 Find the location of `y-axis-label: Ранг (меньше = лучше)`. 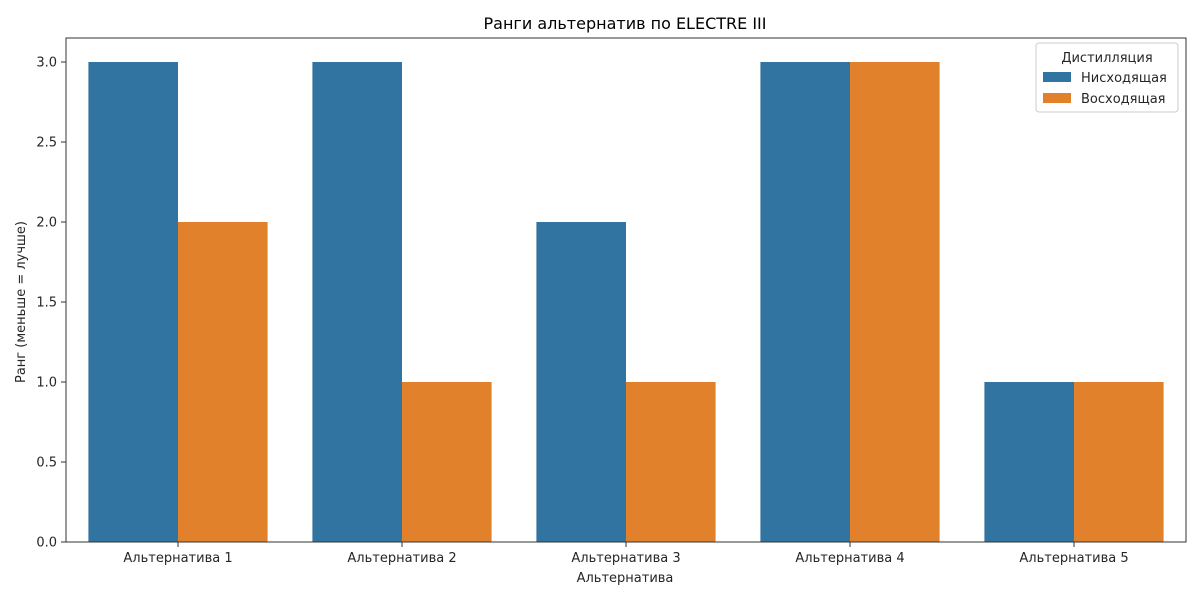

y-axis-label: Ранг (меньше = лучше) is located at coordinates (21, 302).